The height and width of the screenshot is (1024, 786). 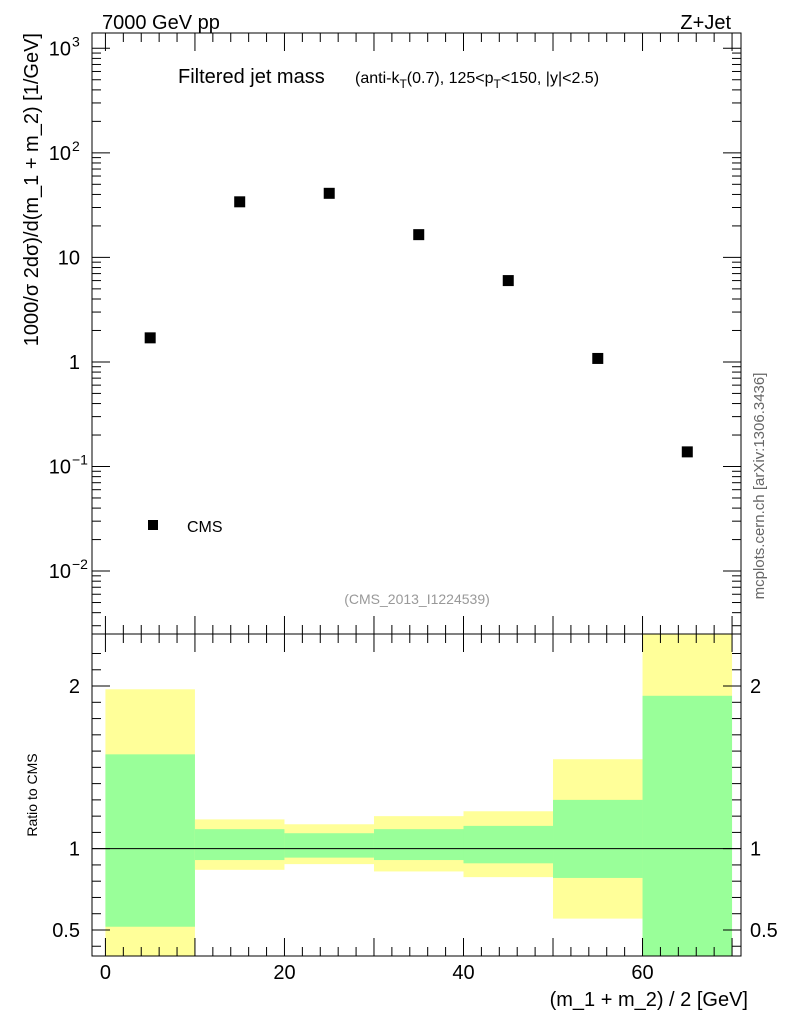 What do you see at coordinates (66, 931) in the screenshot?
I see `ratio-y-tick-label: 0.5` at bounding box center [66, 931].